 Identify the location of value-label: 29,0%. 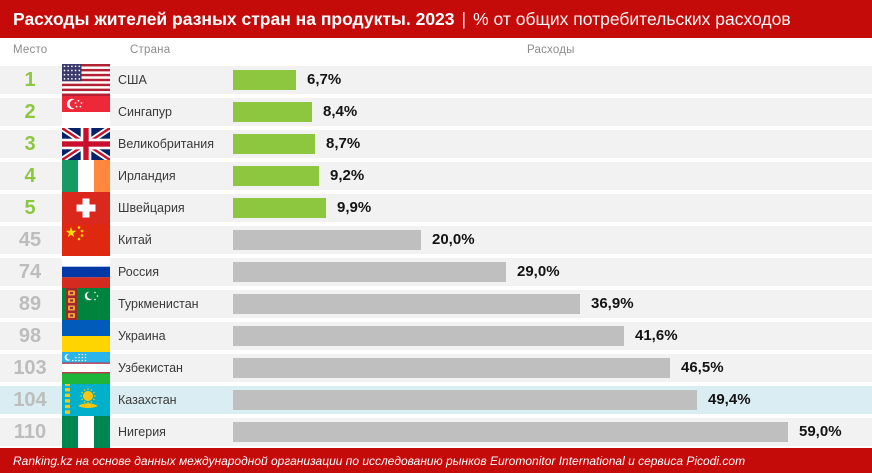
(538, 271).